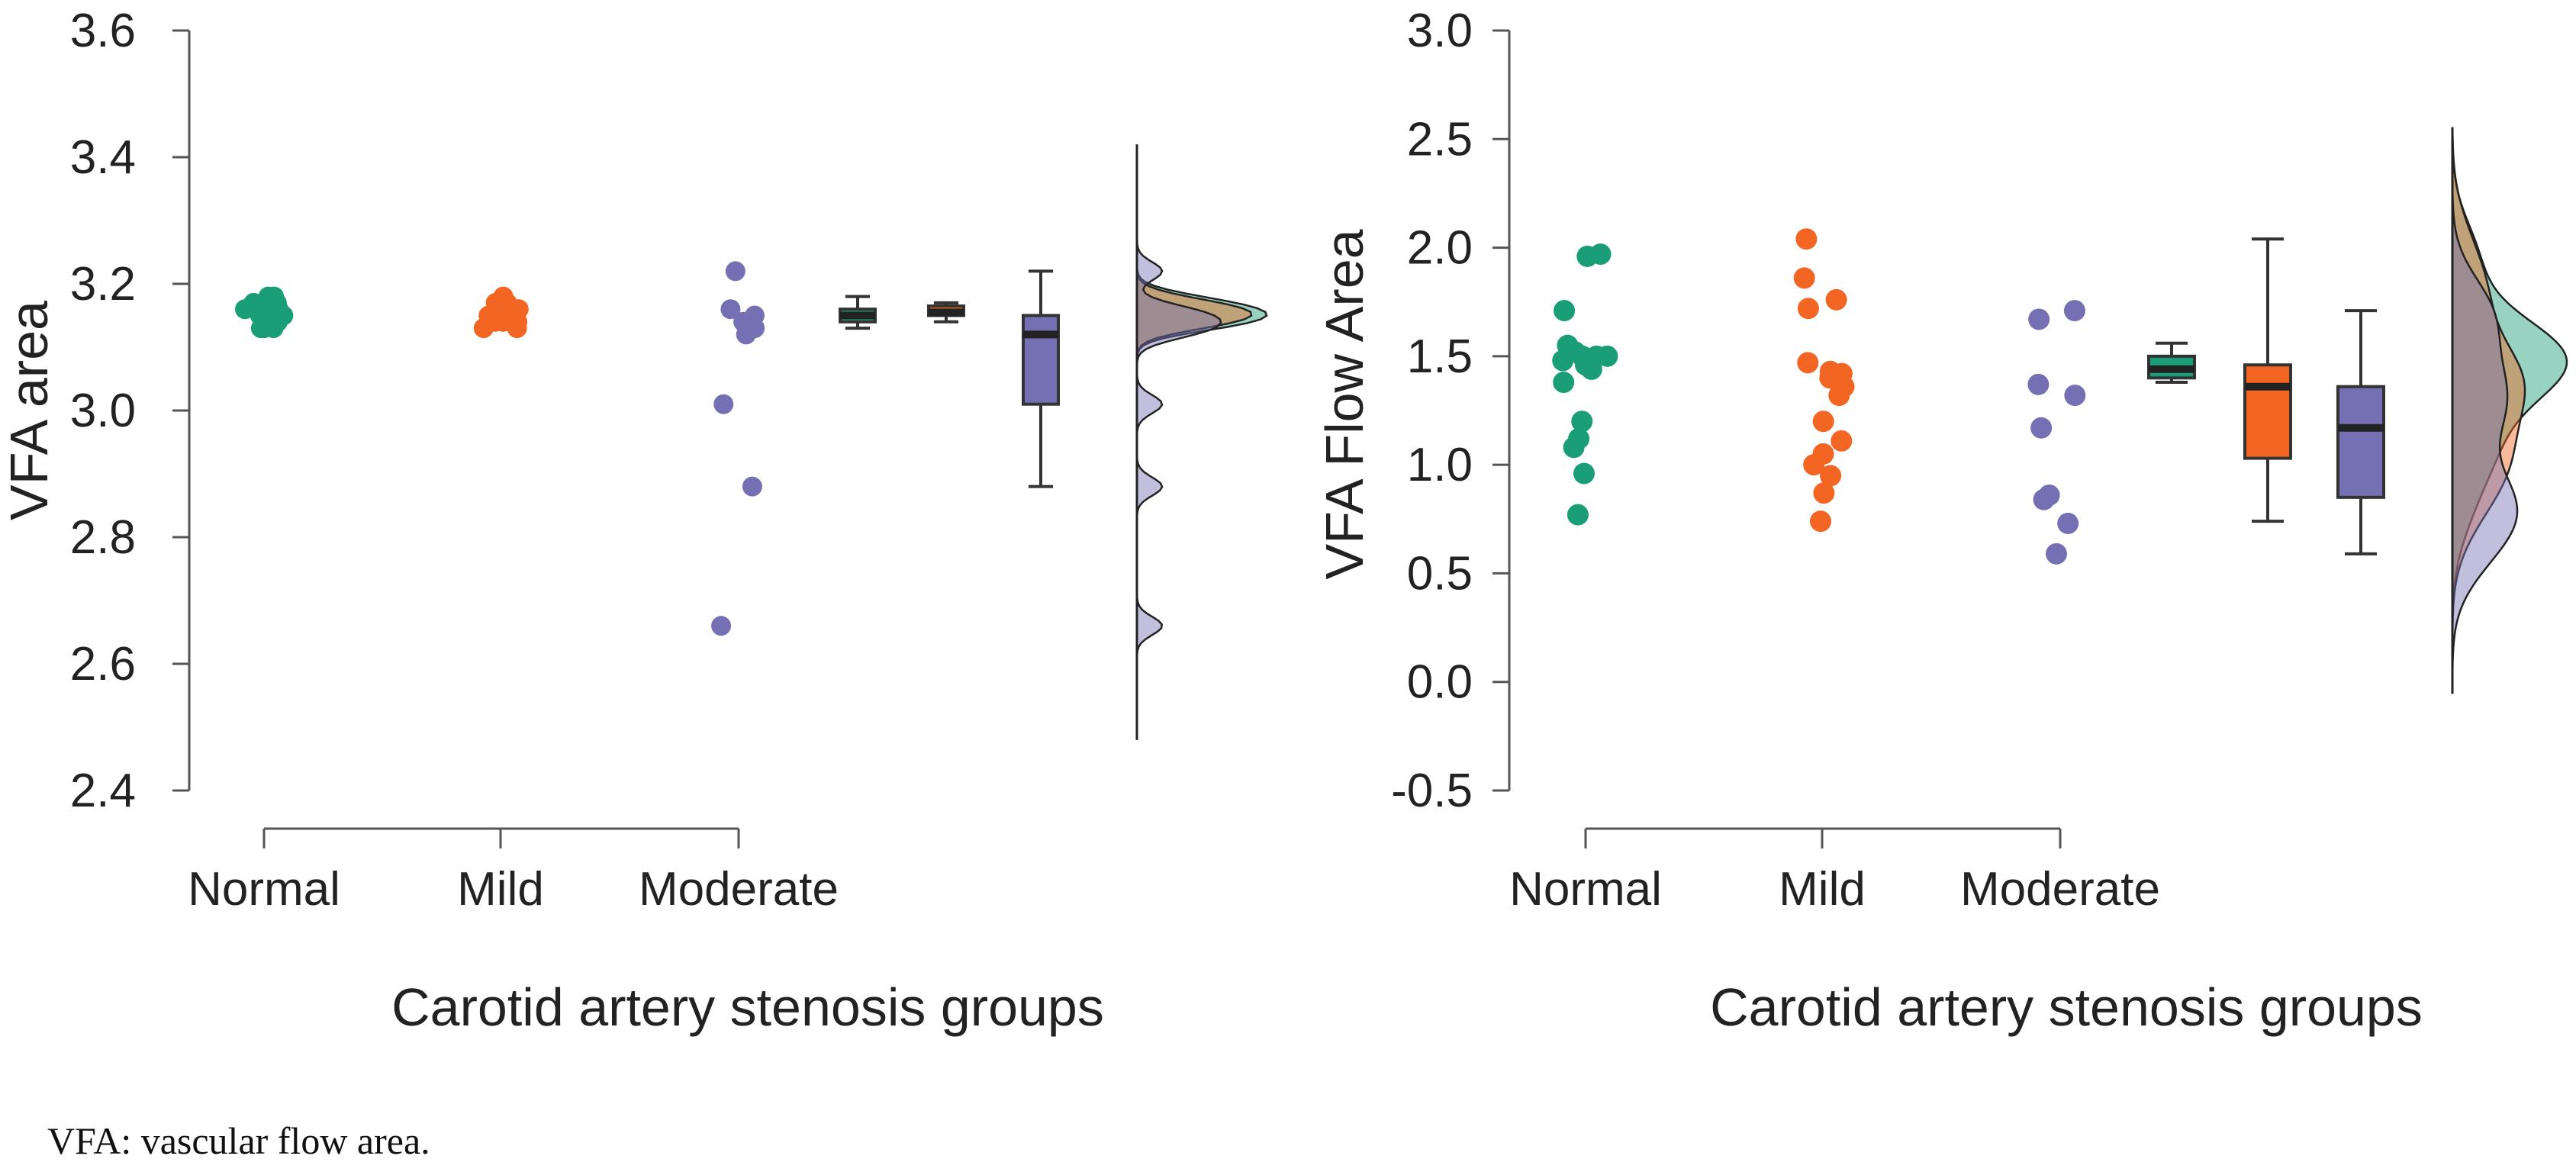 This screenshot has height=1172, width=2576. I want to click on density-normal, so click(1201, 442).